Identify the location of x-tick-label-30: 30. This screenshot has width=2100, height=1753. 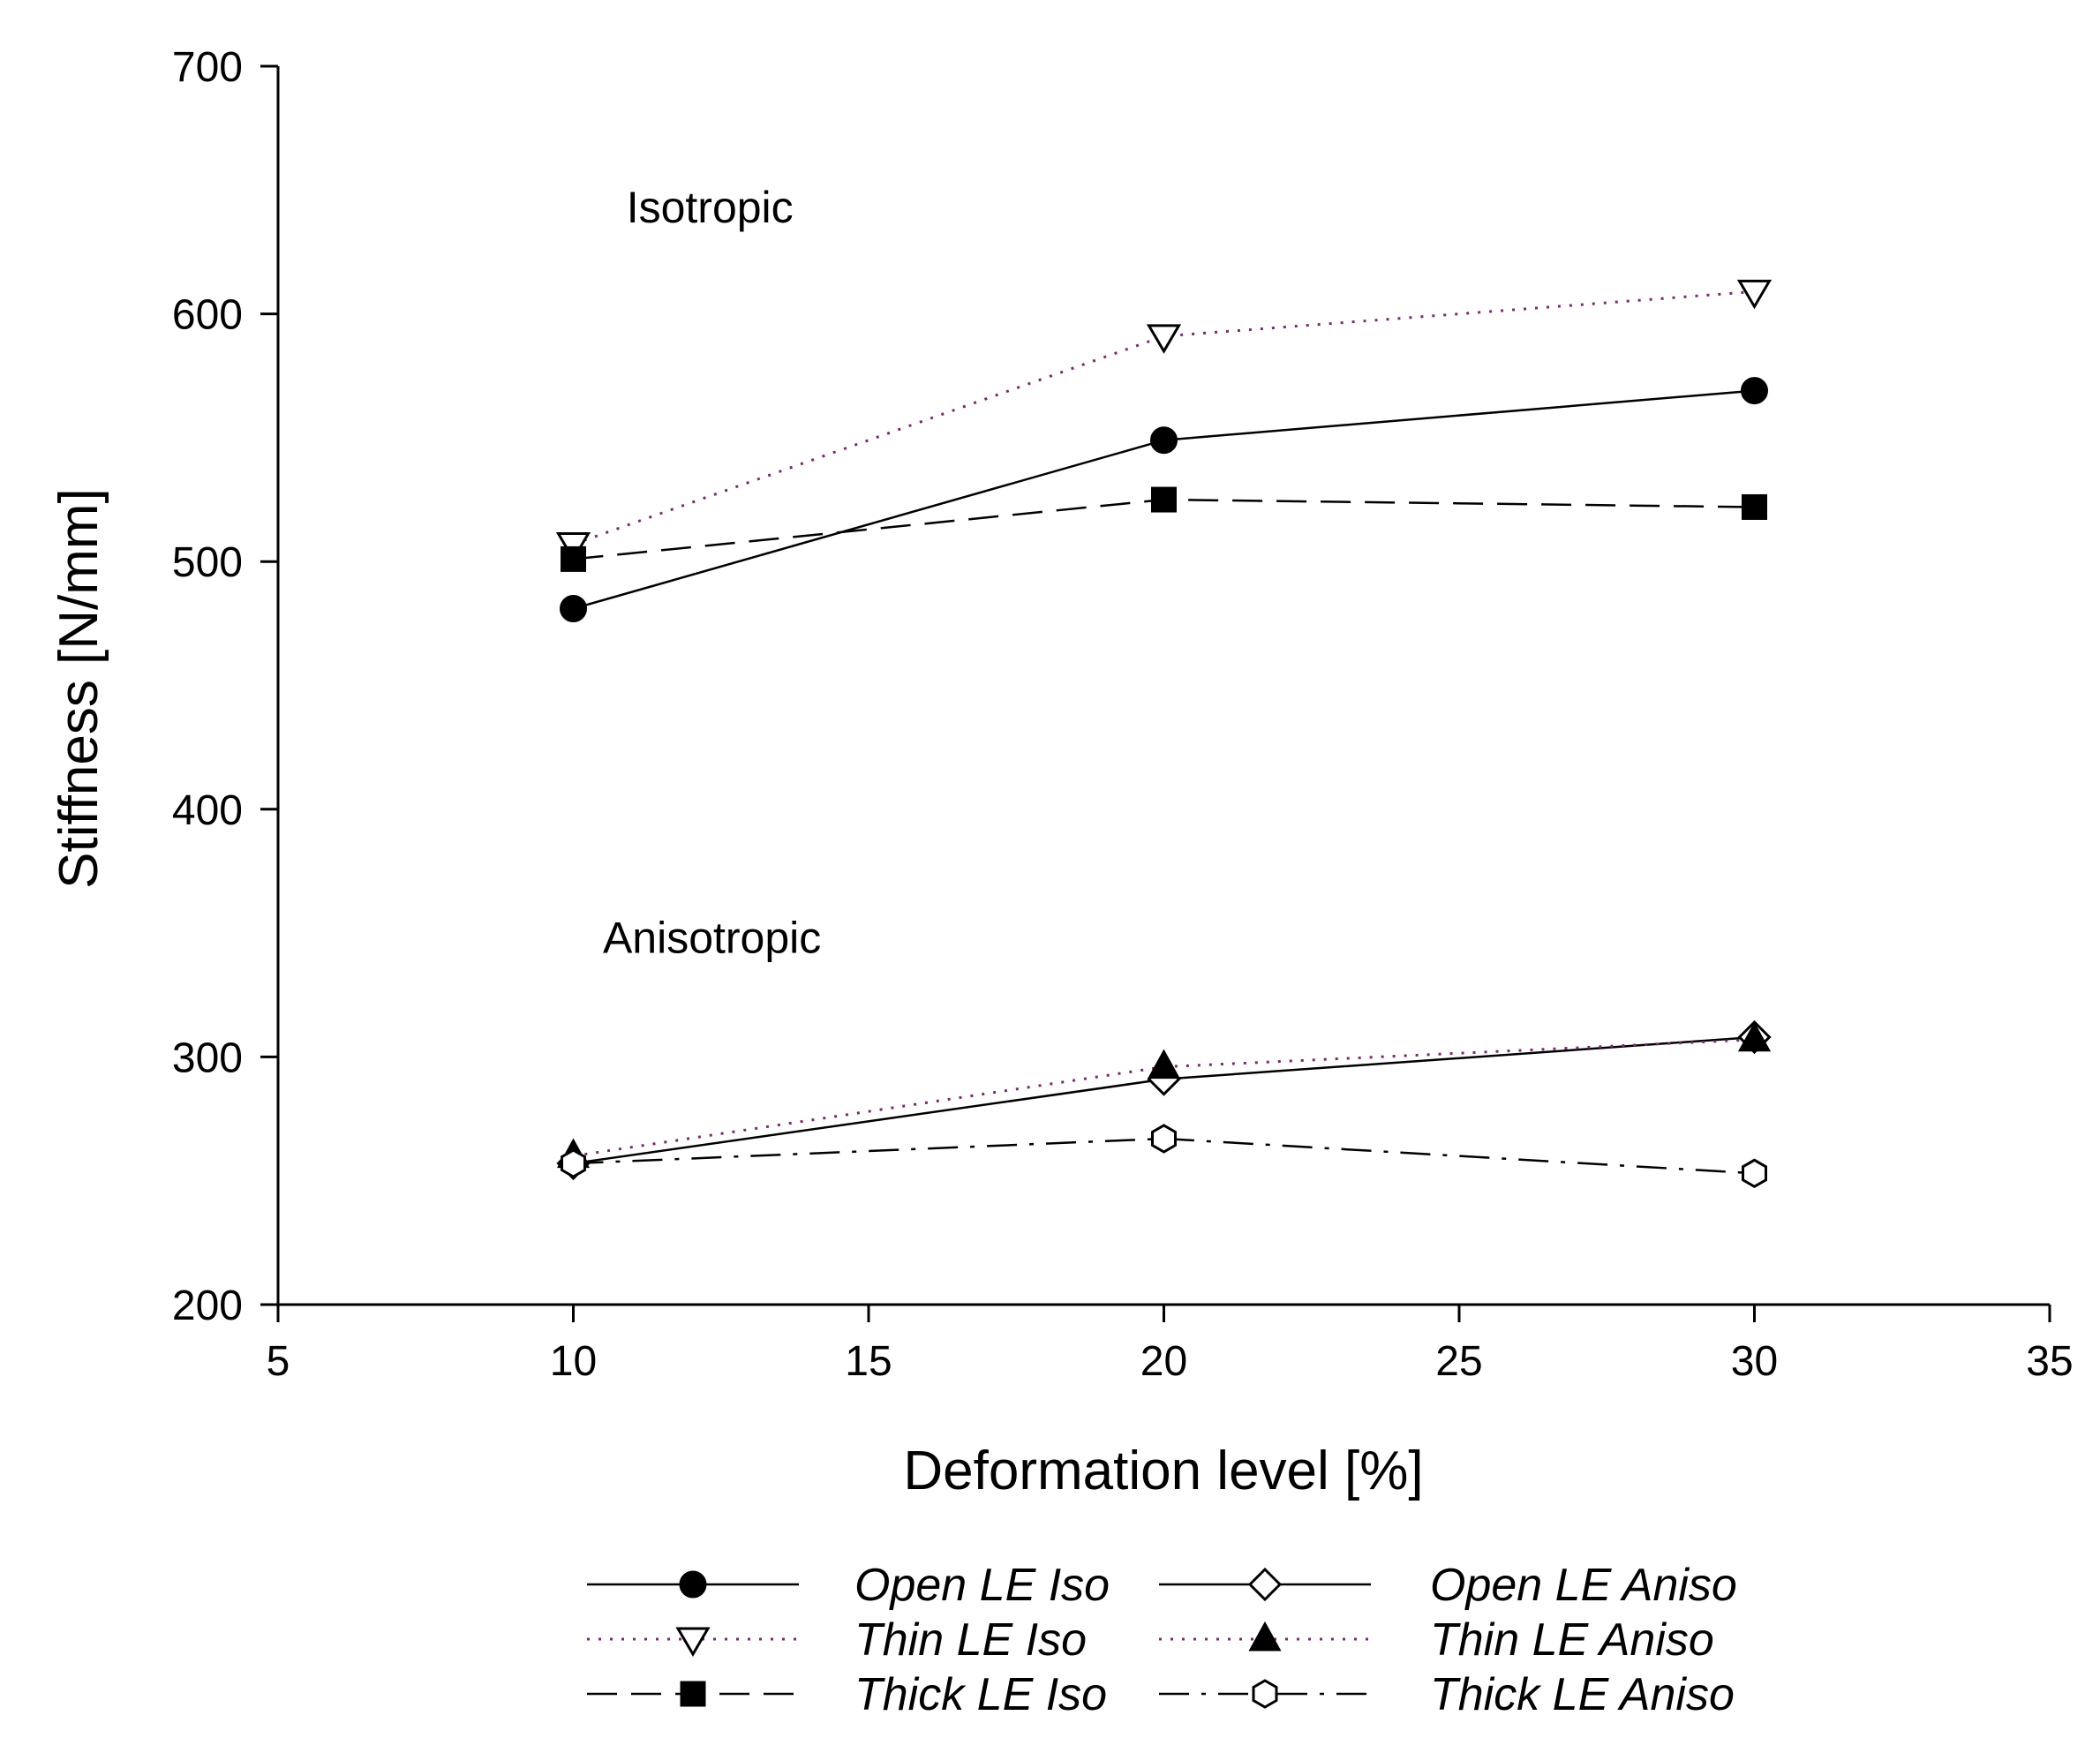
(1754, 1361).